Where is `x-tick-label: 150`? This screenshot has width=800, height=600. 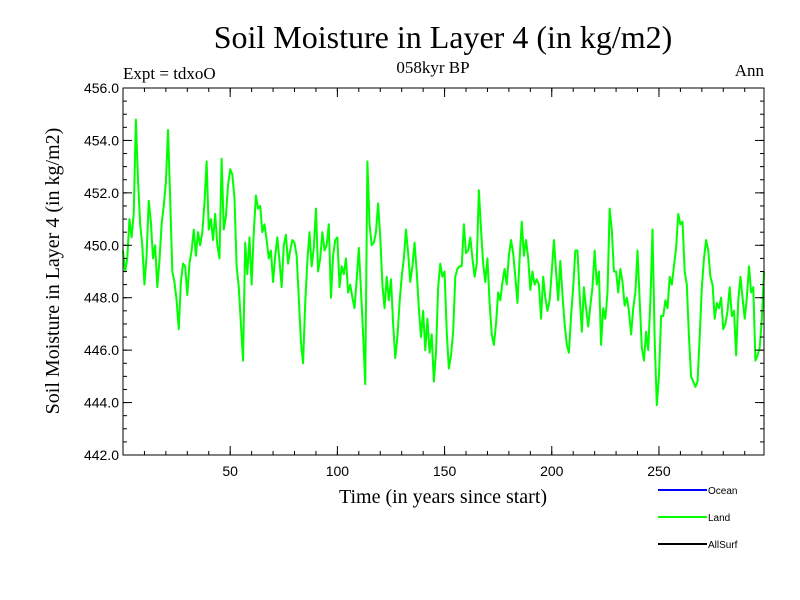
x-tick-label: 150 is located at coordinates (445, 471).